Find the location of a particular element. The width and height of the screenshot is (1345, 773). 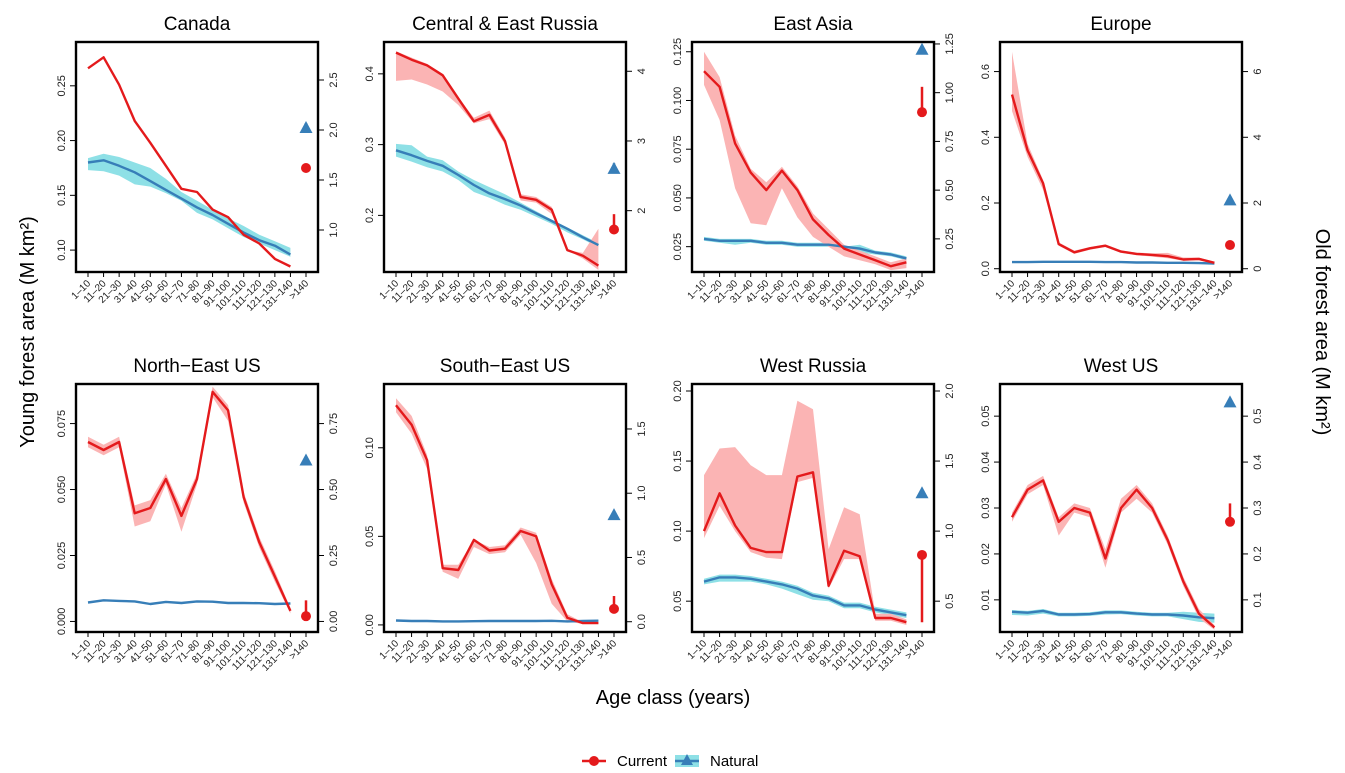

x-axis-label: Age class (years) is located at coordinates (673, 698).